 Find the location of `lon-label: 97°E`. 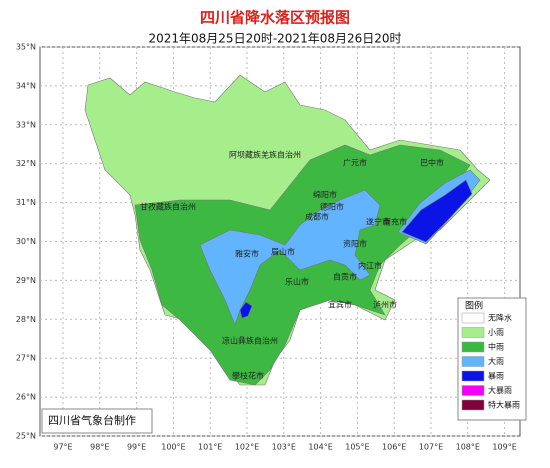

lon-label: 97°E is located at coordinates (62, 447).